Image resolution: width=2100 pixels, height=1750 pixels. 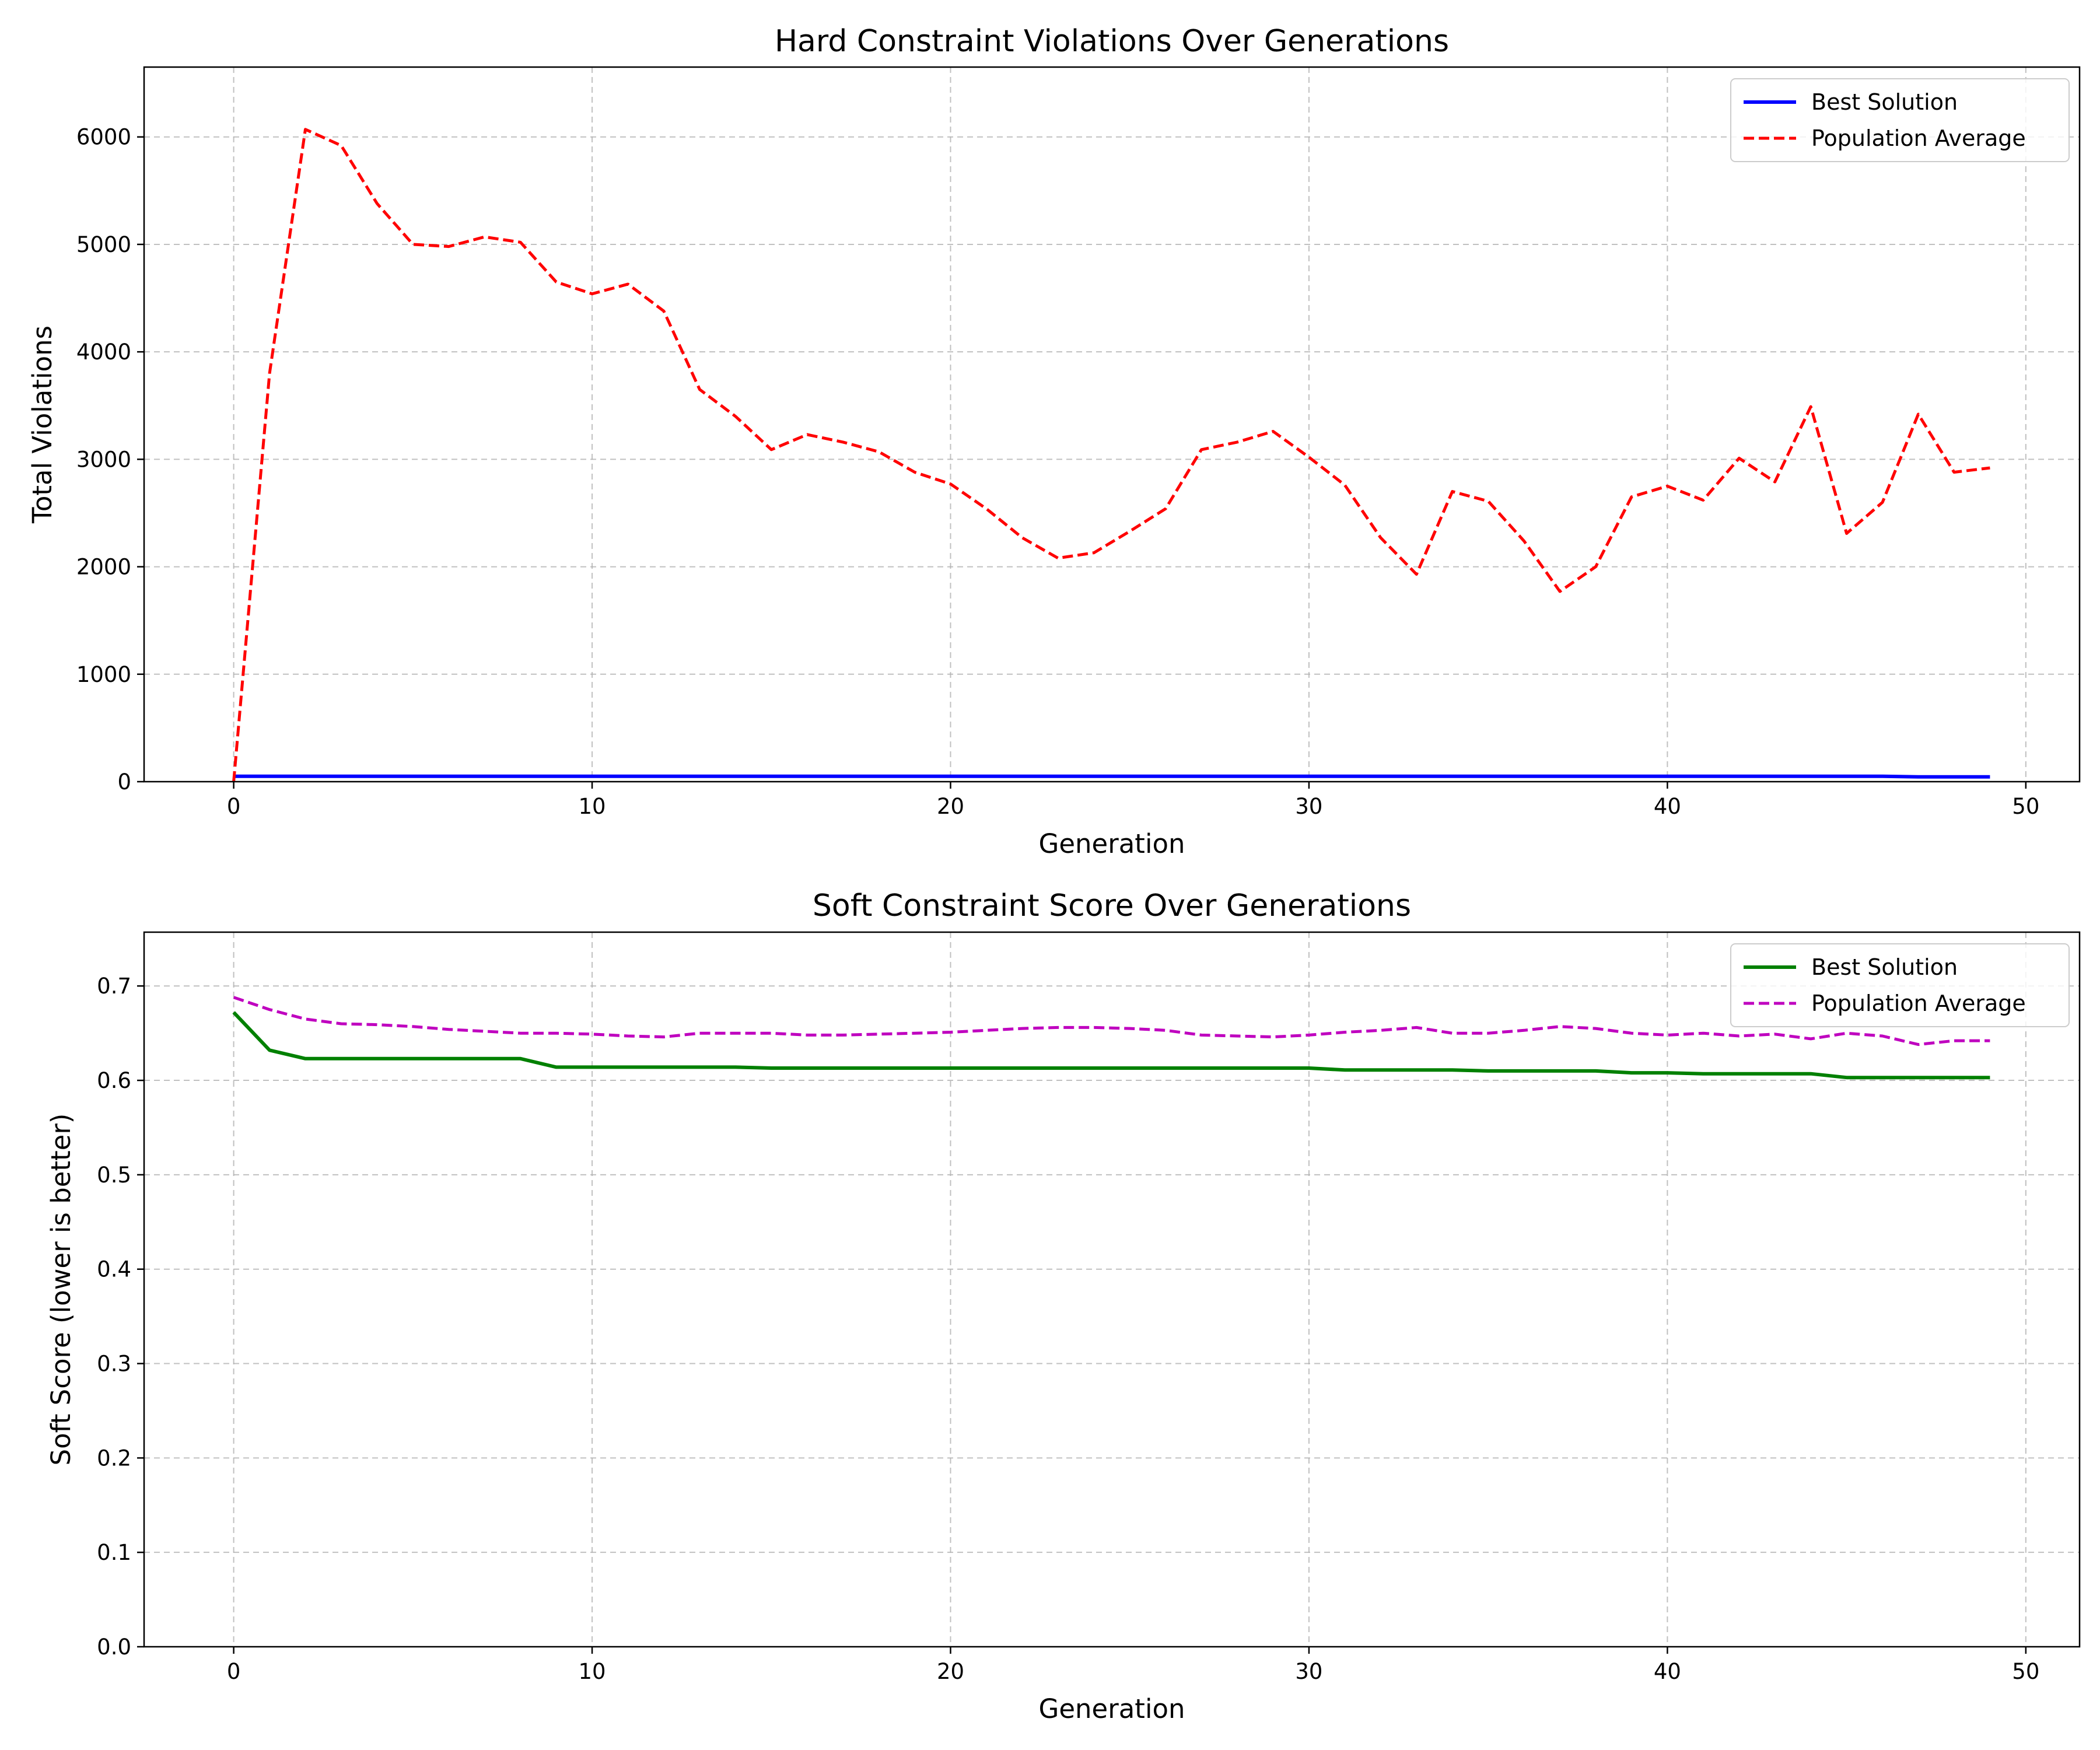 I want to click on hard-y-tick-label: 5000, so click(x=103, y=244).